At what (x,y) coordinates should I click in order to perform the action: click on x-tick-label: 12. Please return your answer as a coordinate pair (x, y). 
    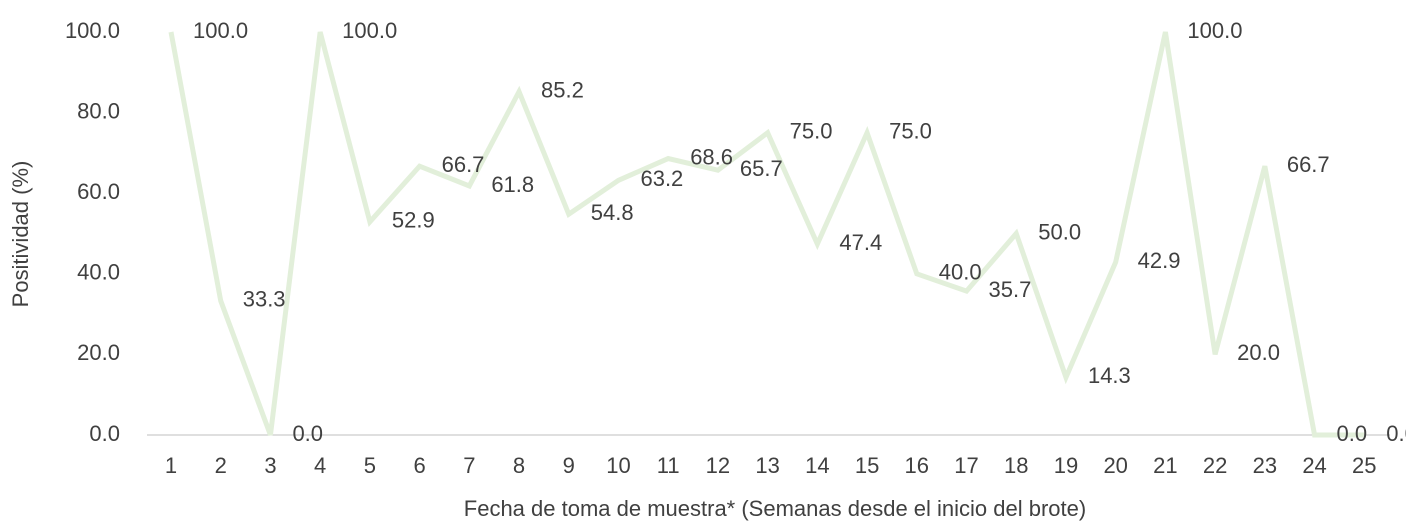
    Looking at the image, I should click on (718, 465).